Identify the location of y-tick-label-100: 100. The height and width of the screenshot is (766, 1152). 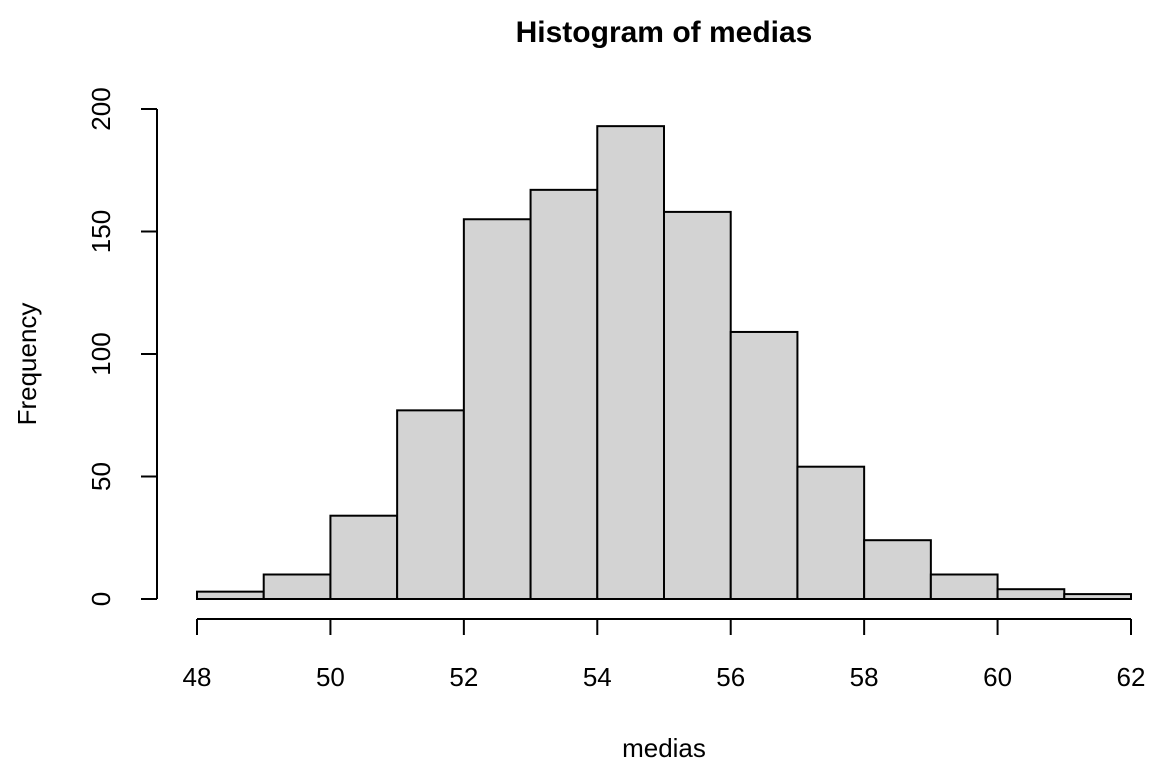
(101, 353).